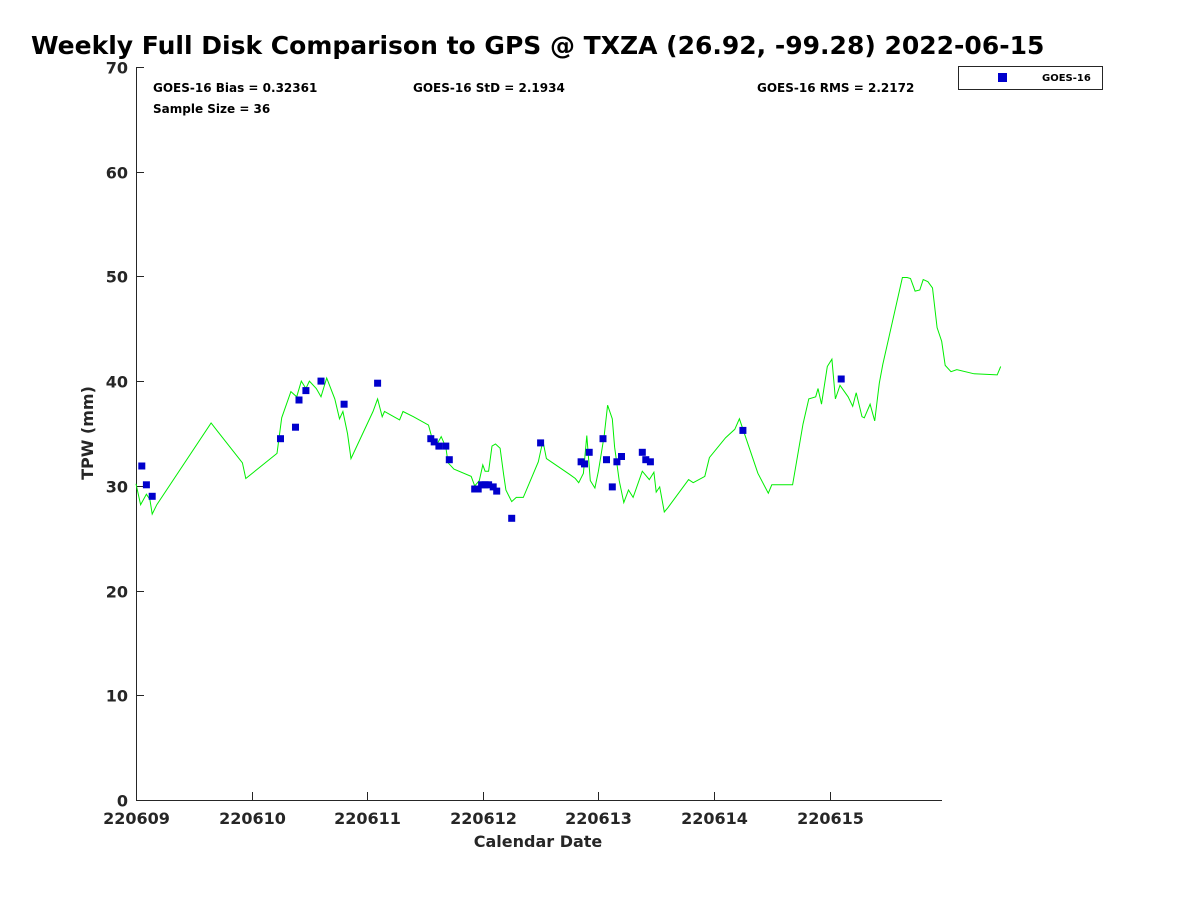 The image size is (1200, 900). What do you see at coordinates (87, 433) in the screenshot?
I see `y-axis-label: TPW (mm)` at bounding box center [87, 433].